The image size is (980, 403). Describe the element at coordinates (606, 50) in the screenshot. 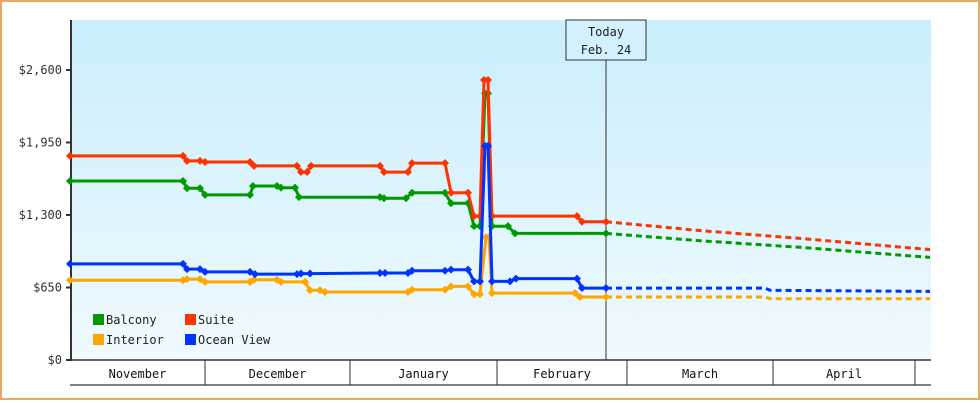

I see `today-date: Feb. 24` at that location.